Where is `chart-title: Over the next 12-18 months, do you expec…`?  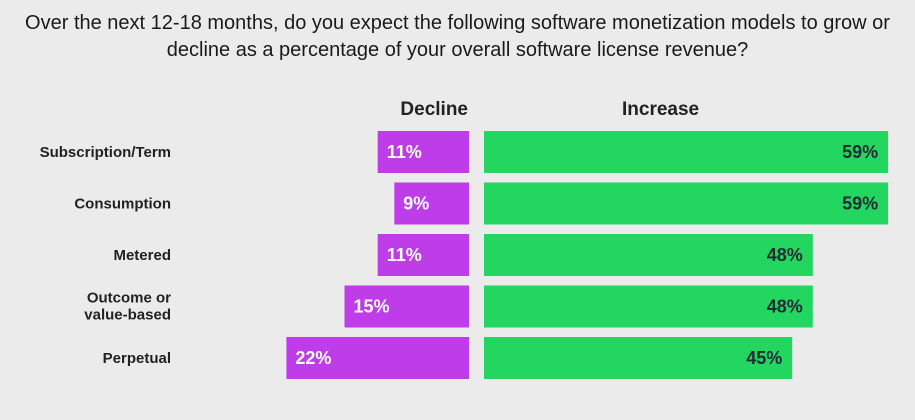
chart-title: Over the next 12-18 months, do you expec… is located at coordinates (457, 36).